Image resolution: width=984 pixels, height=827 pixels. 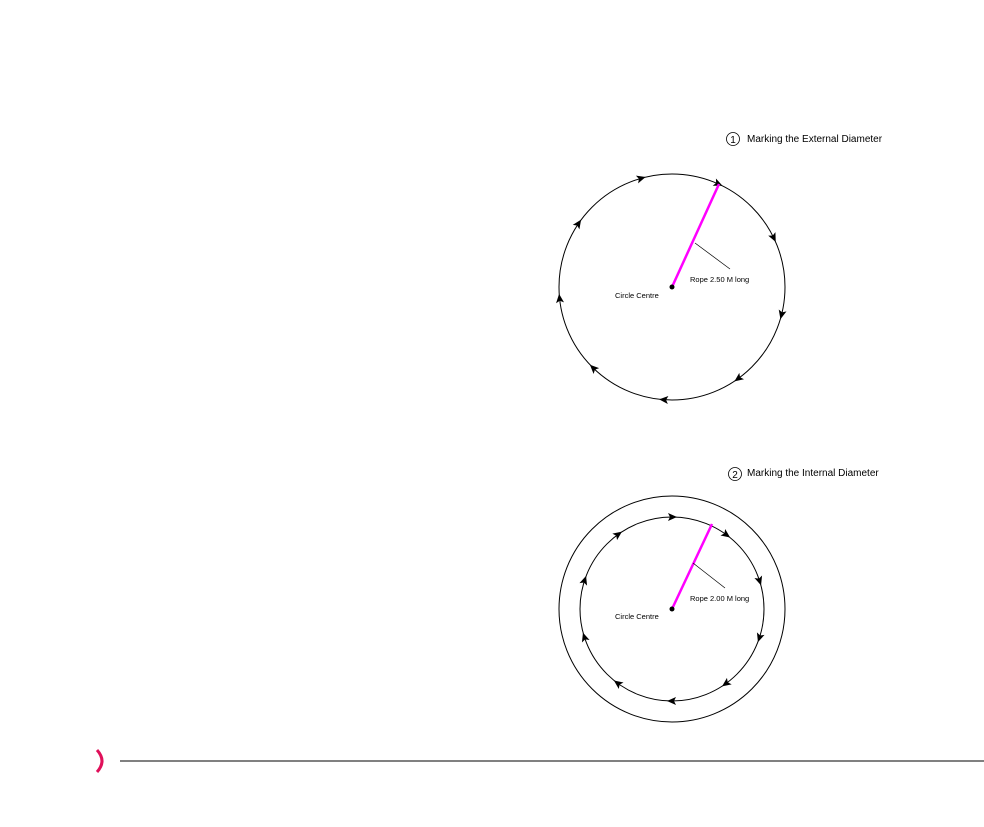 What do you see at coordinates (719, 598) in the screenshot?
I see `rope-label: Rope 2.00 M long` at bounding box center [719, 598].